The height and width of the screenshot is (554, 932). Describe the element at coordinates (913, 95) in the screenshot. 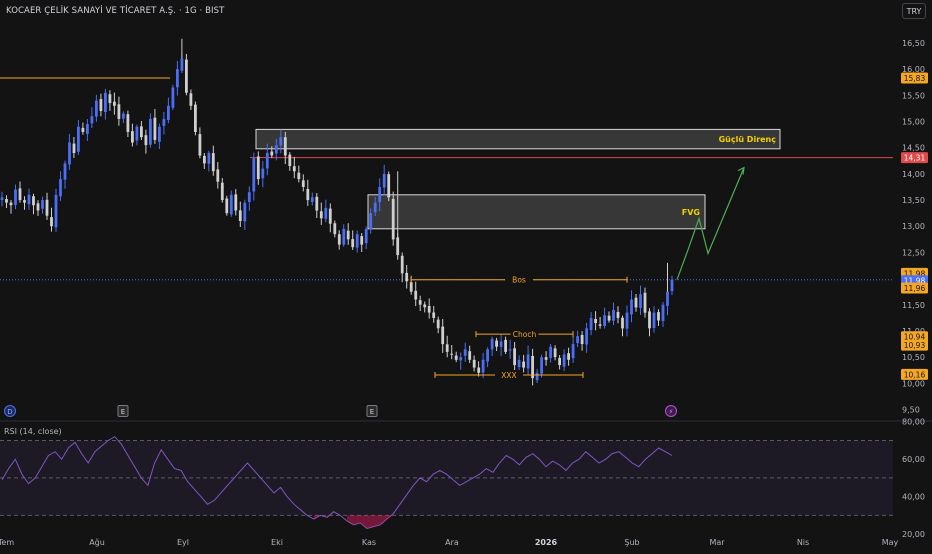

I see `price-tick-label: 15,50` at that location.